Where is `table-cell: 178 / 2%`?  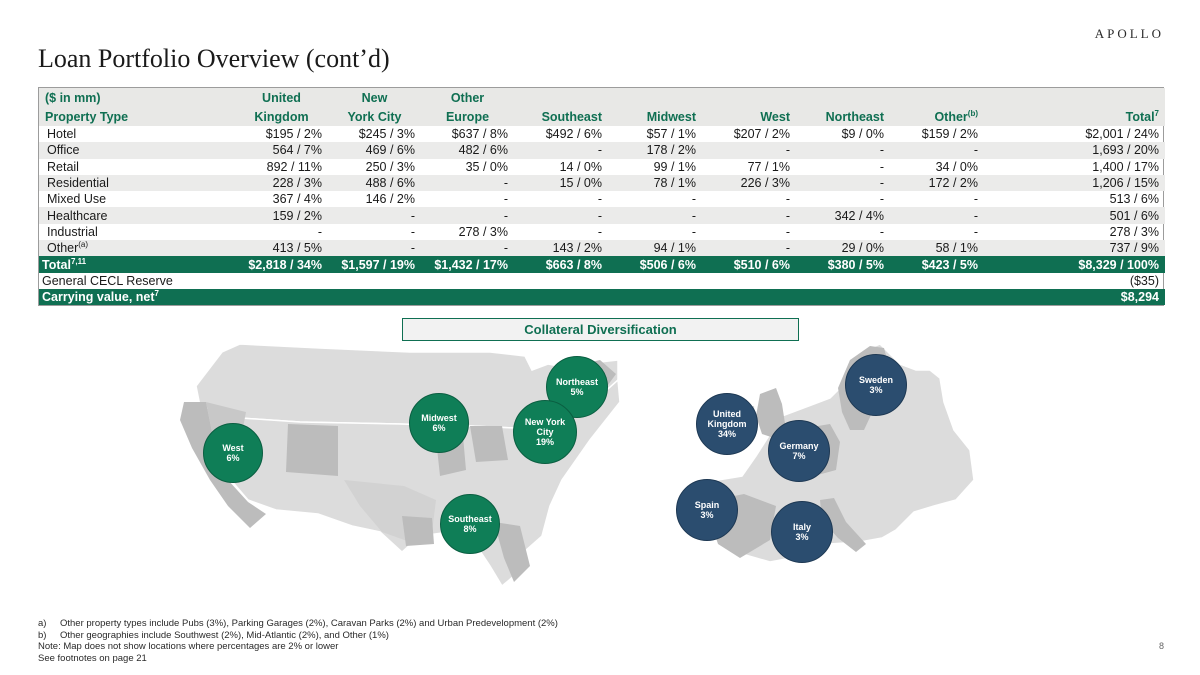
table-cell: 178 / 2% is located at coordinates (671, 150).